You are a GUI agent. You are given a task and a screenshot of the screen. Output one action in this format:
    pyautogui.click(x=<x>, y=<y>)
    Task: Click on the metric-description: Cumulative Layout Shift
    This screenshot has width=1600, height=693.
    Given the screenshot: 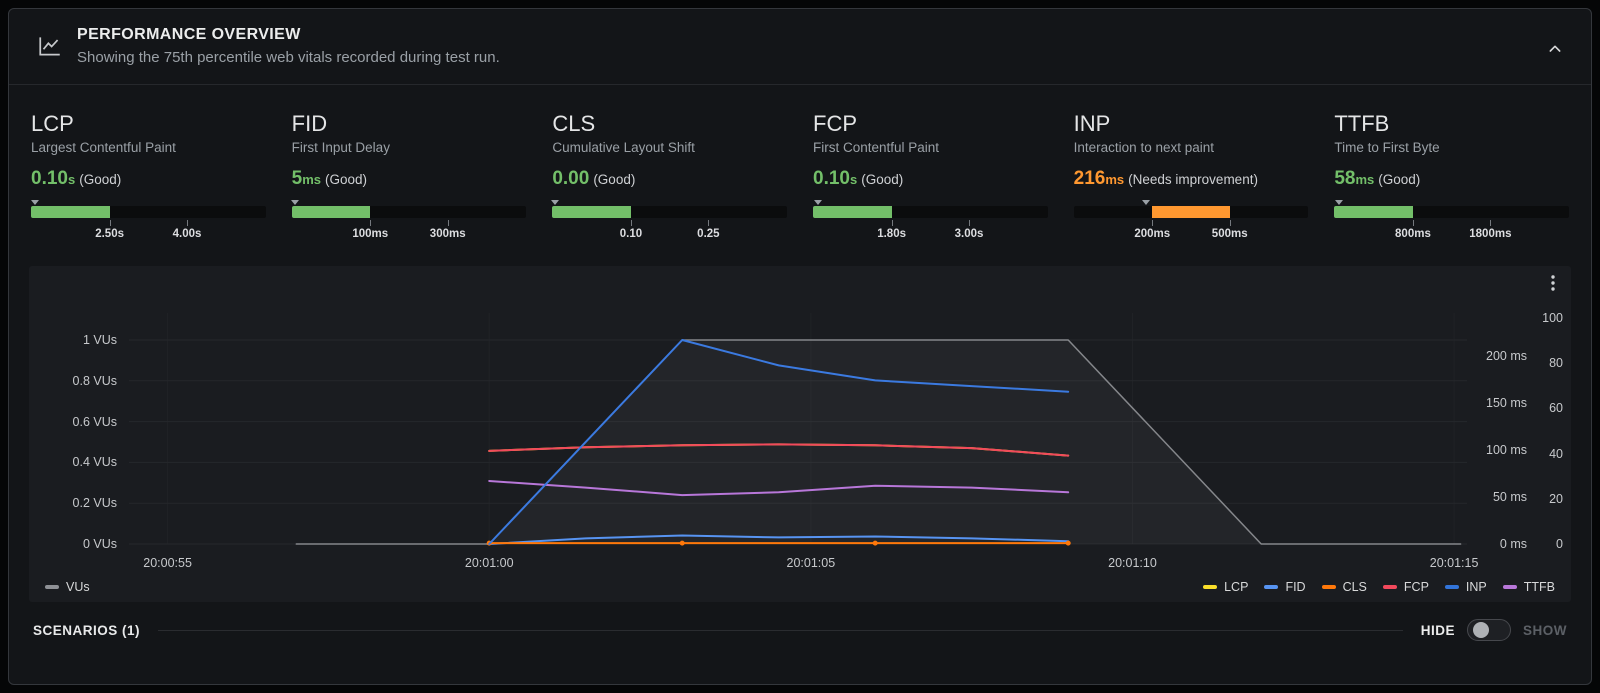 What is the action you would take?
    pyautogui.click(x=623, y=147)
    